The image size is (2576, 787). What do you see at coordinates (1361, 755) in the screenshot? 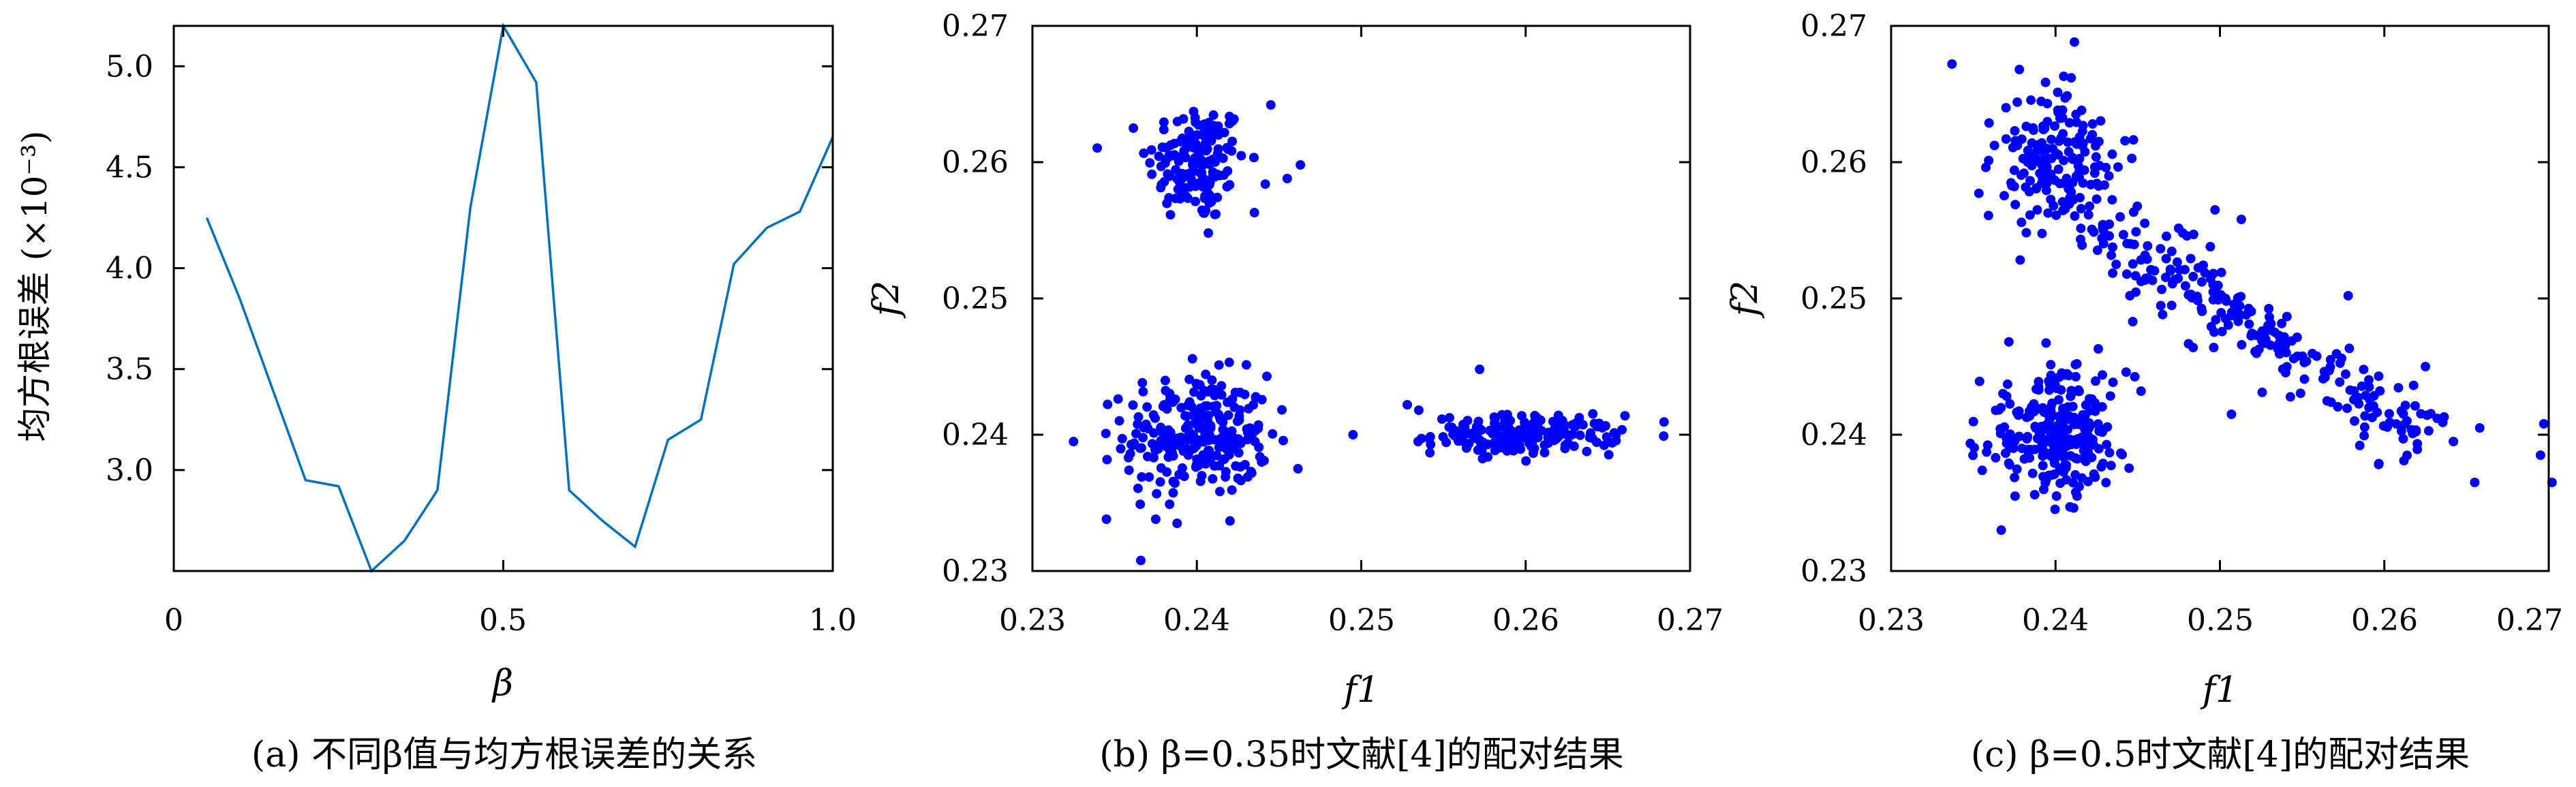
I see `panel-b-caption: (b) β=0.35时文献[4]的配对结果` at bounding box center [1361, 755].